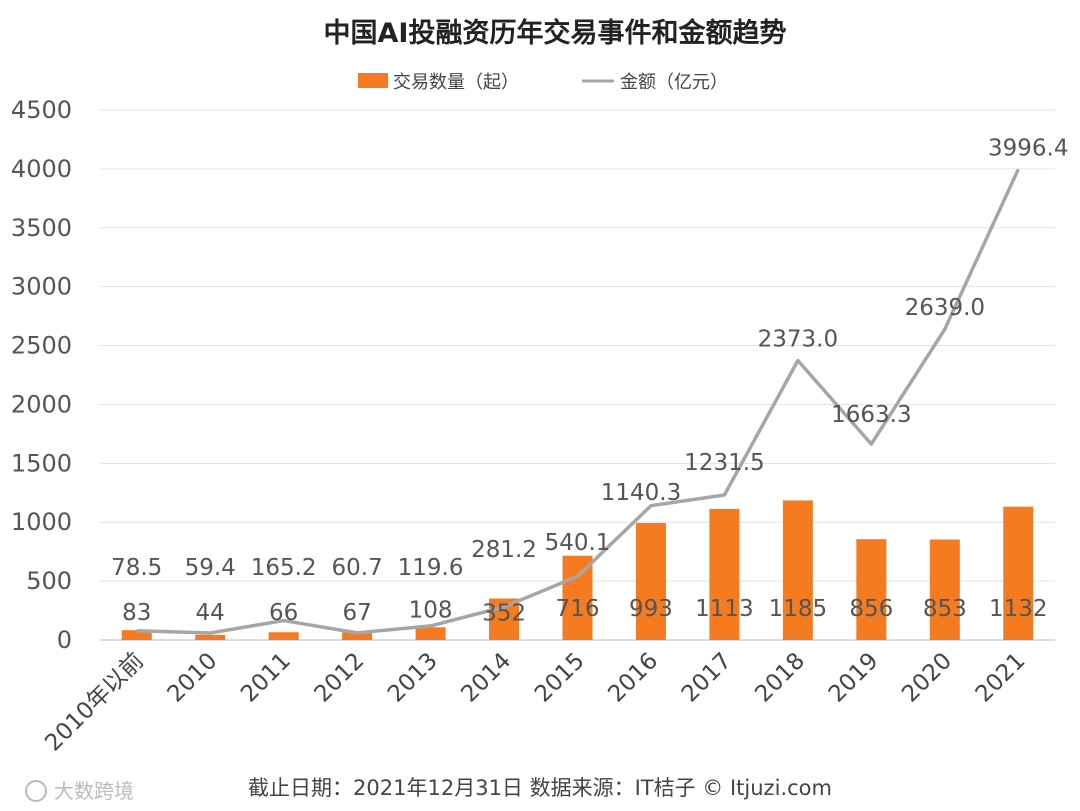 The width and height of the screenshot is (1080, 811). Describe the element at coordinates (707, 678) in the screenshot. I see `x-tick-label: 2017` at that location.